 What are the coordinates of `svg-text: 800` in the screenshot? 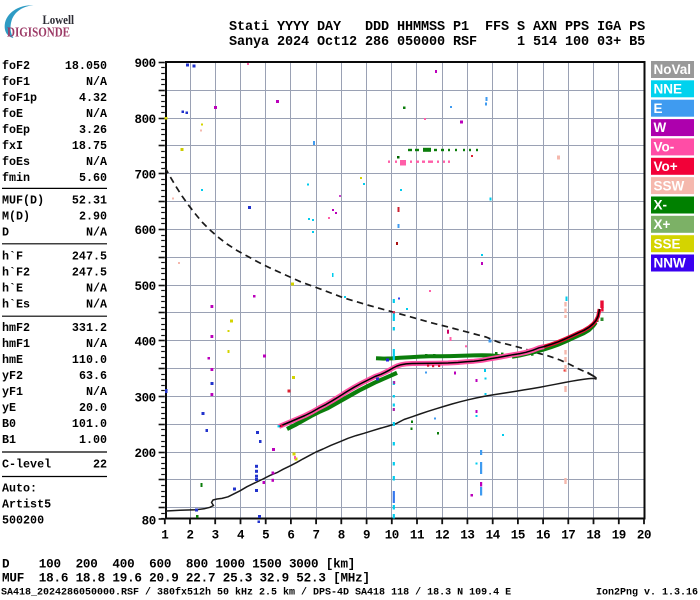 It's located at (144, 120).